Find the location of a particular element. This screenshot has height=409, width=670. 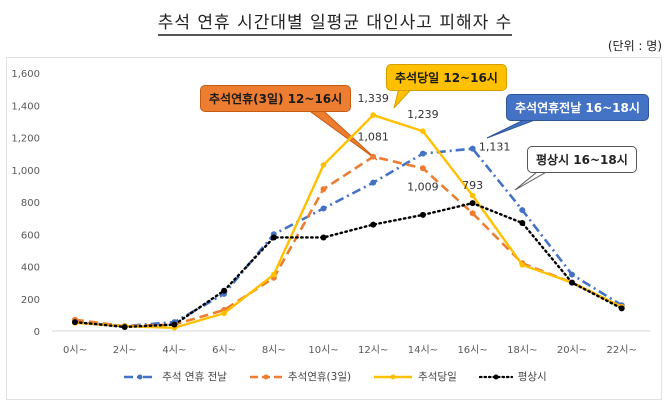

legend-label-eve: 추석 연휴 전날 is located at coordinates (194, 377).